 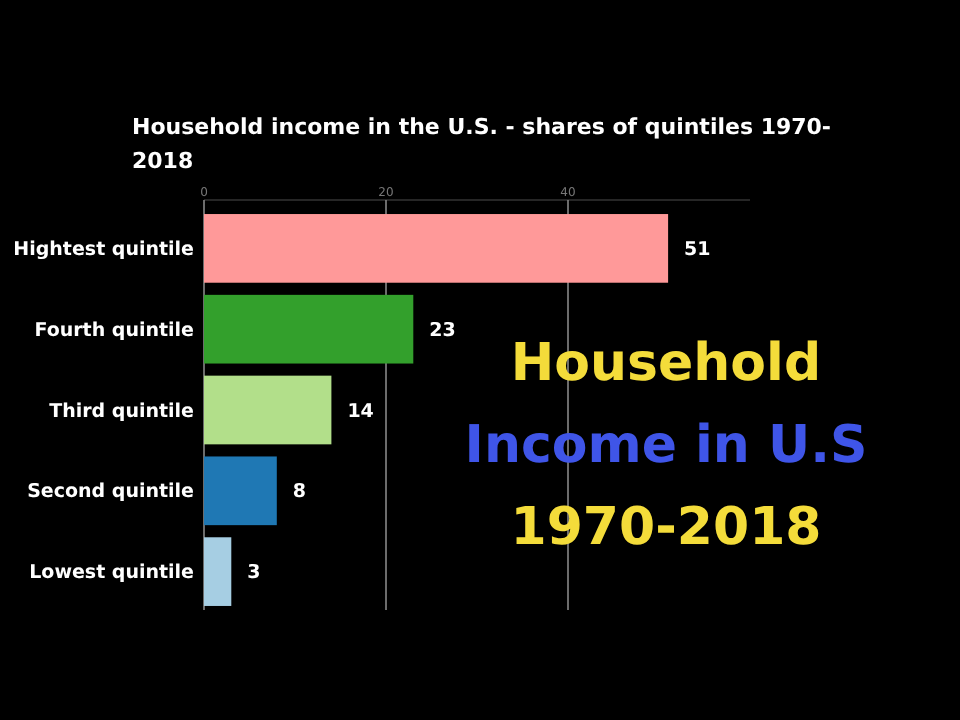 I want to click on annotation: 1970-2018, so click(x=666, y=528).